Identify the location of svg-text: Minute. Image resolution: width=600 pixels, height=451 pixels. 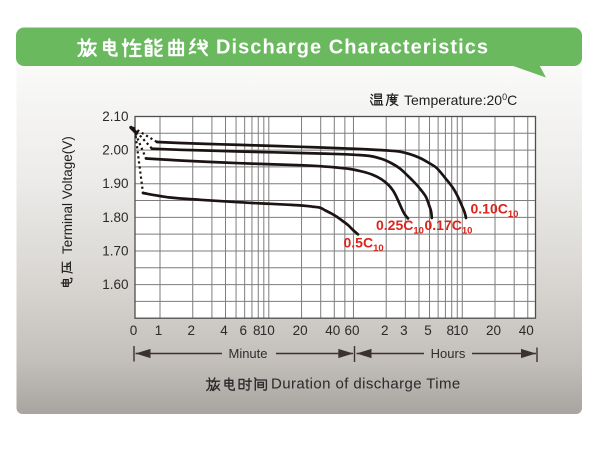
(247, 353).